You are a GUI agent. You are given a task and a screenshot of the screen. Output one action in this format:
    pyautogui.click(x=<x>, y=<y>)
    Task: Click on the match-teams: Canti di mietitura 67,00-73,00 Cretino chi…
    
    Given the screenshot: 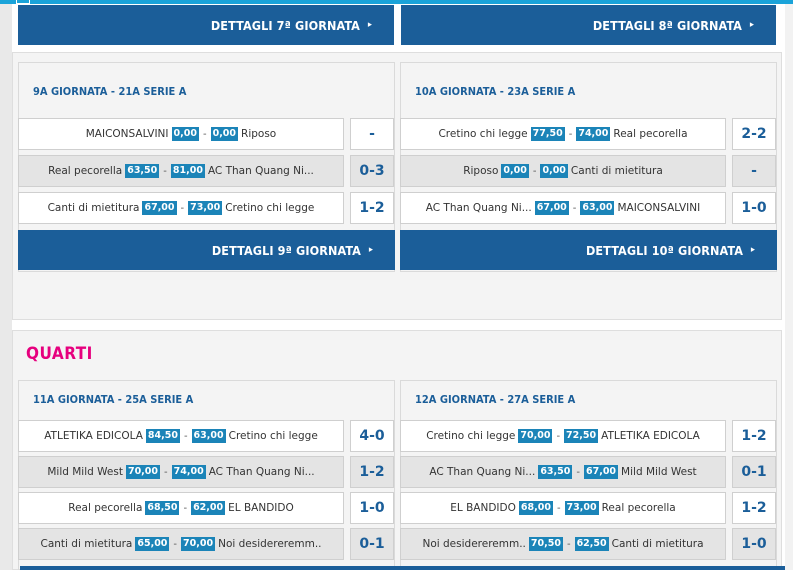 What is the action you would take?
    pyautogui.click(x=181, y=208)
    